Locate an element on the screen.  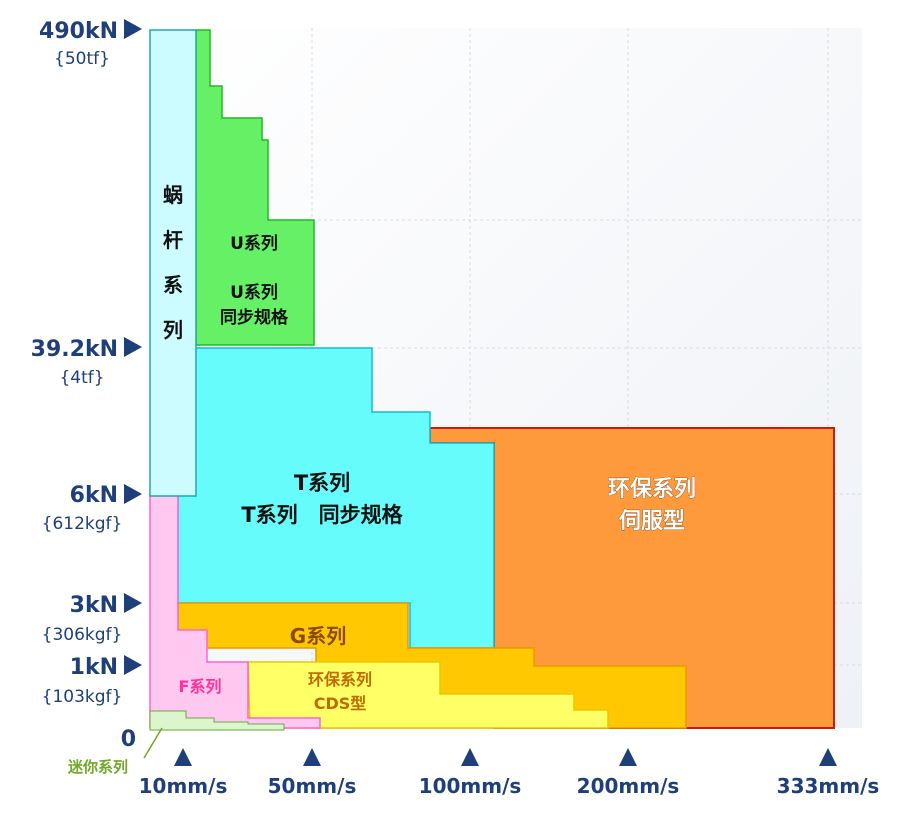
worm-series-label: 蜗 杆 系 列 is located at coordinates (173, 262).